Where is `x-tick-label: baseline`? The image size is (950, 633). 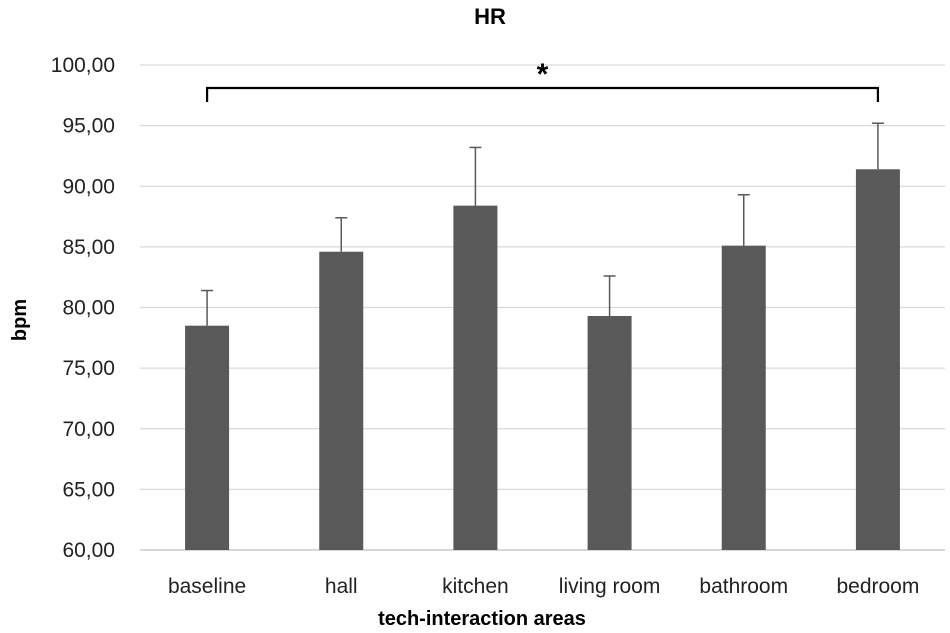 x-tick-label: baseline is located at coordinates (207, 586).